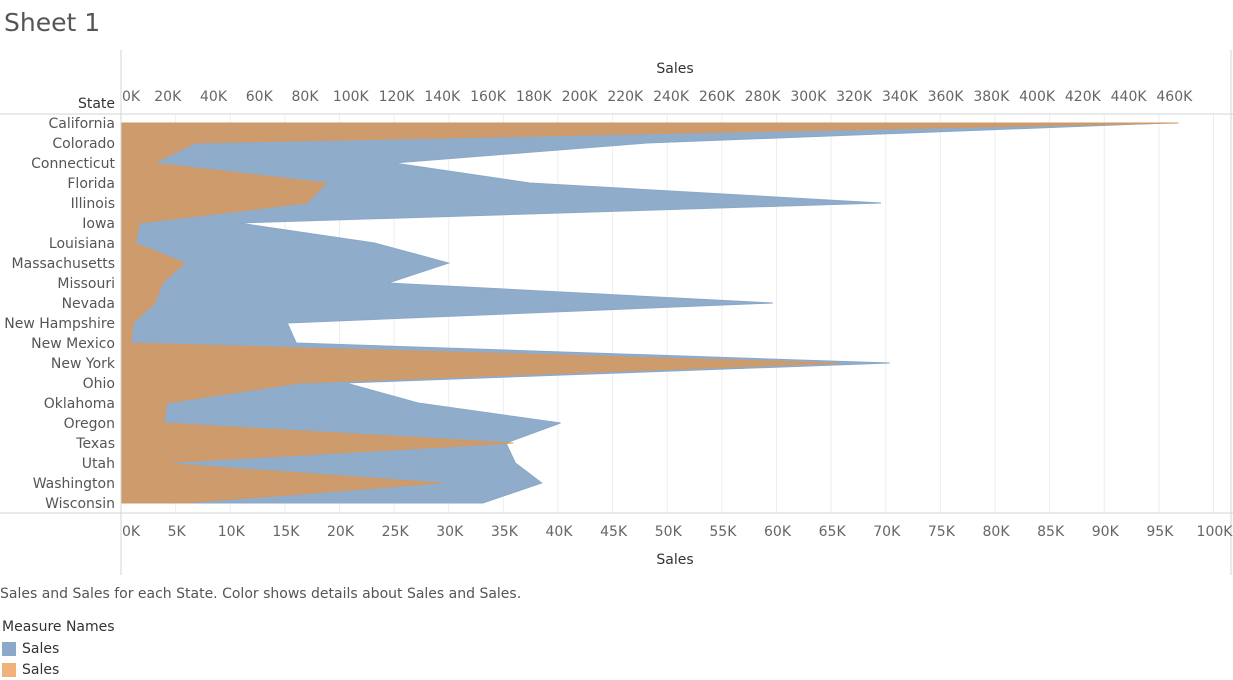 Image resolution: width=1233 pixels, height=680 pixels. I want to click on top-tick-label: 0K, so click(131, 97).